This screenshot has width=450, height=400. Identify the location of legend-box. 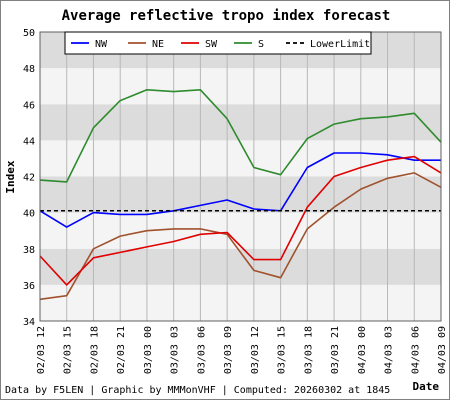
(218, 43).